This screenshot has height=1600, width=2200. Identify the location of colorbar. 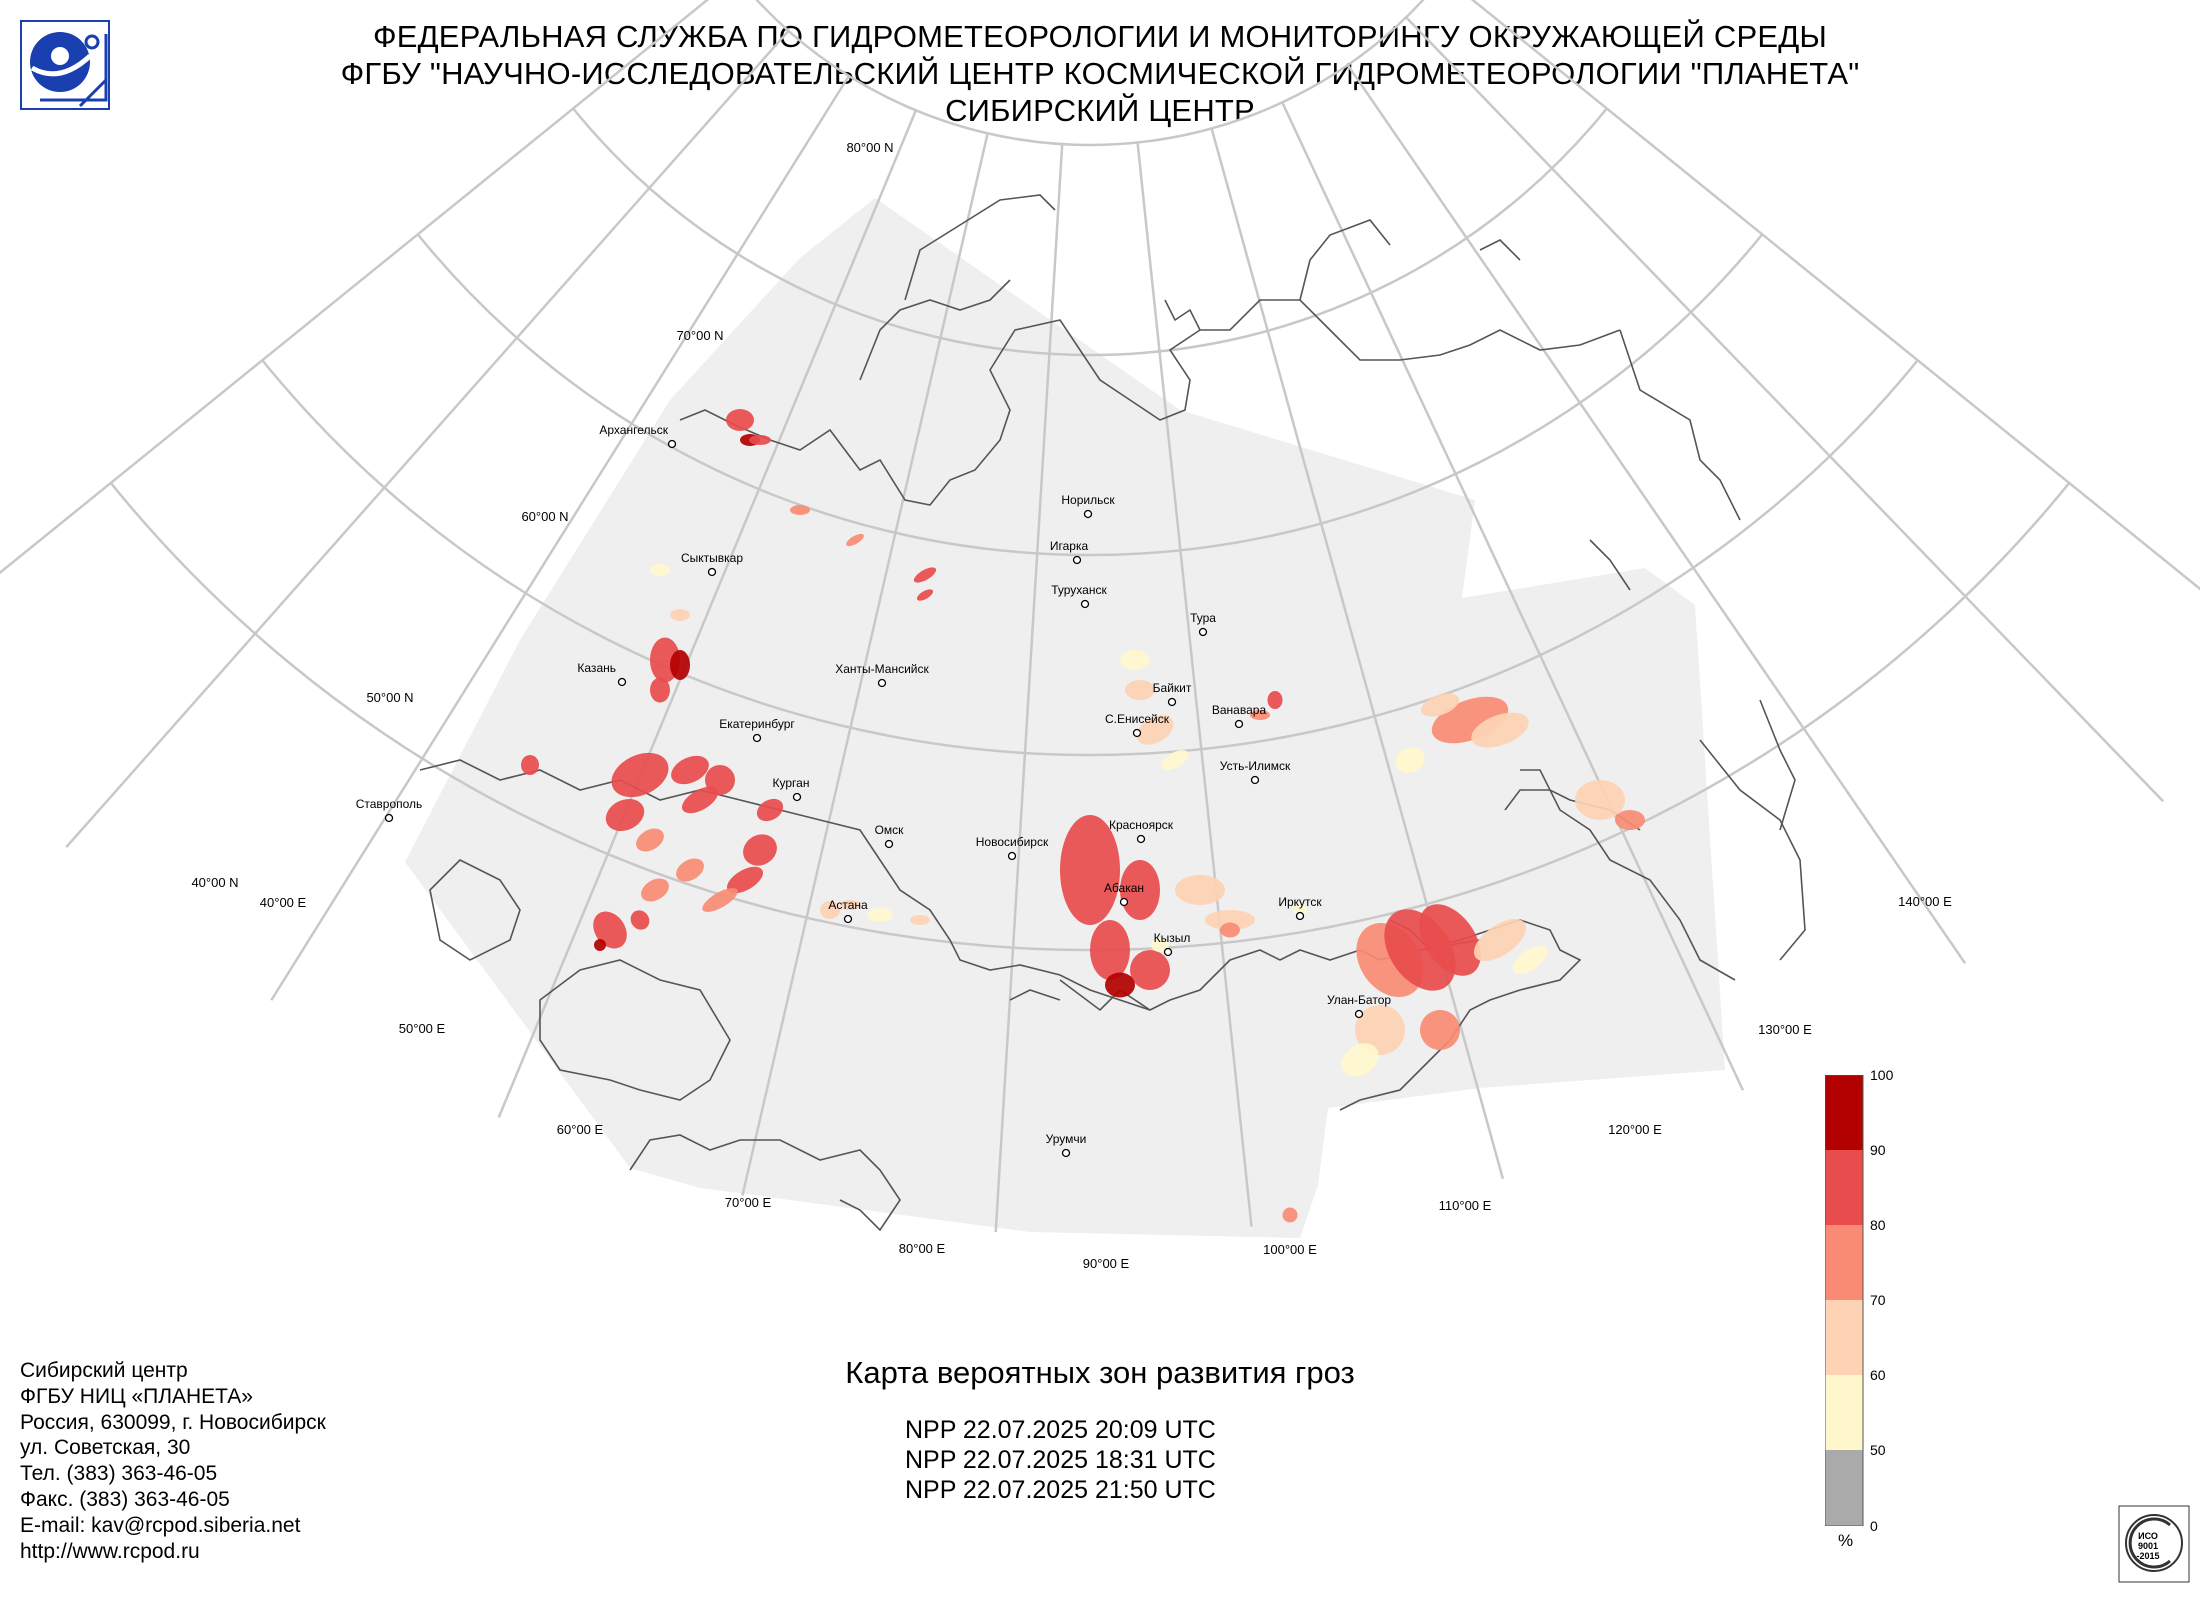
(1844, 1300).